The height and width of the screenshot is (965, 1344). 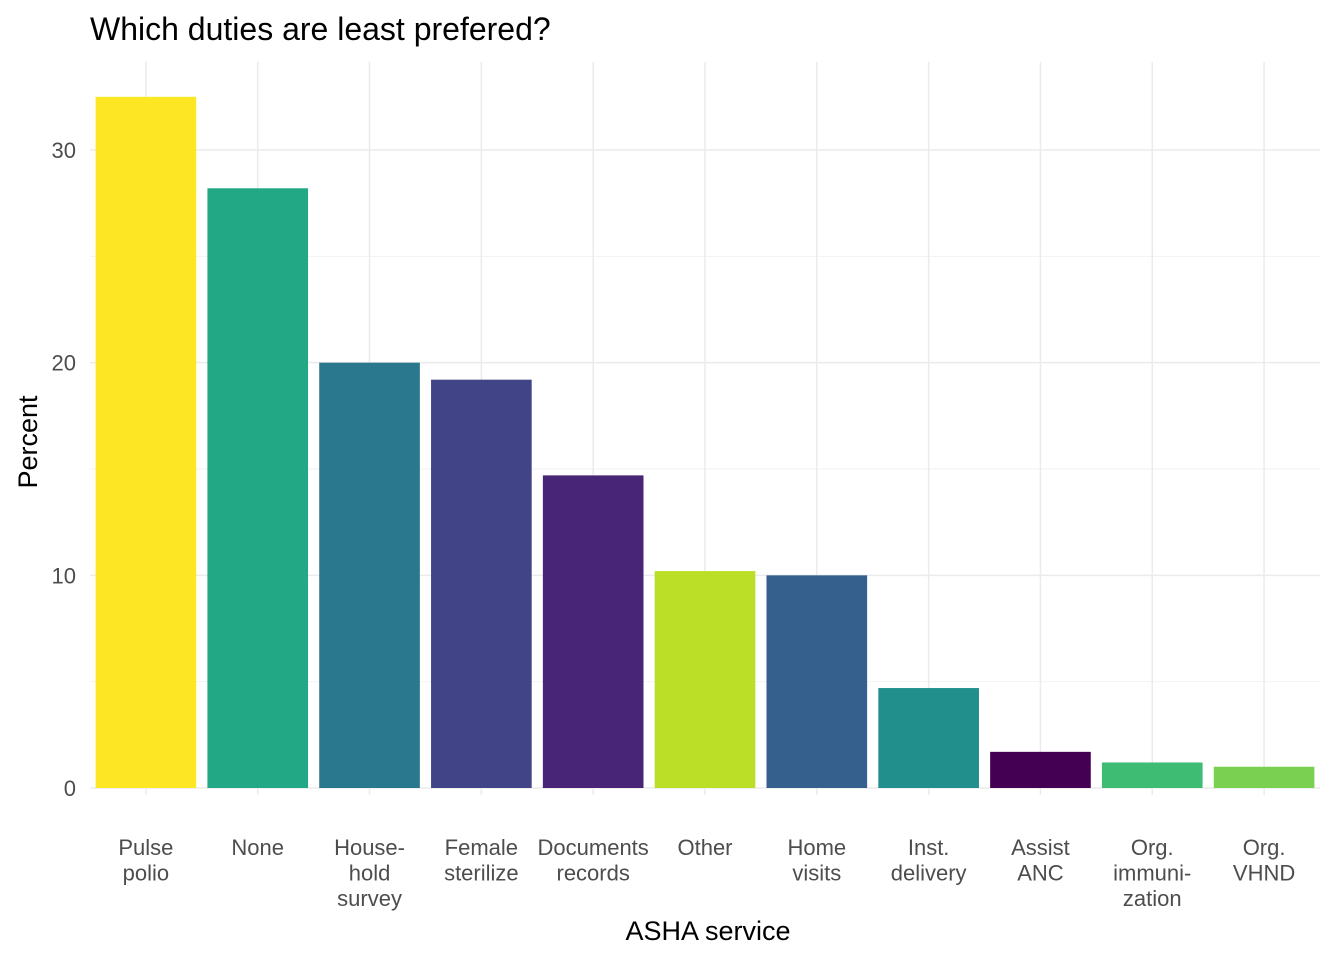 What do you see at coordinates (1040, 860) in the screenshot?
I see `x-tick-label: Assist ANC` at bounding box center [1040, 860].